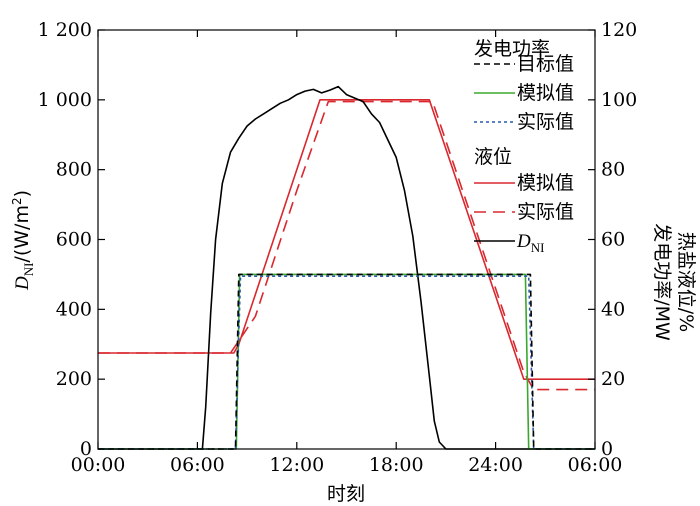  I want to click on legend-label-dni: DNI, so click(530, 243).